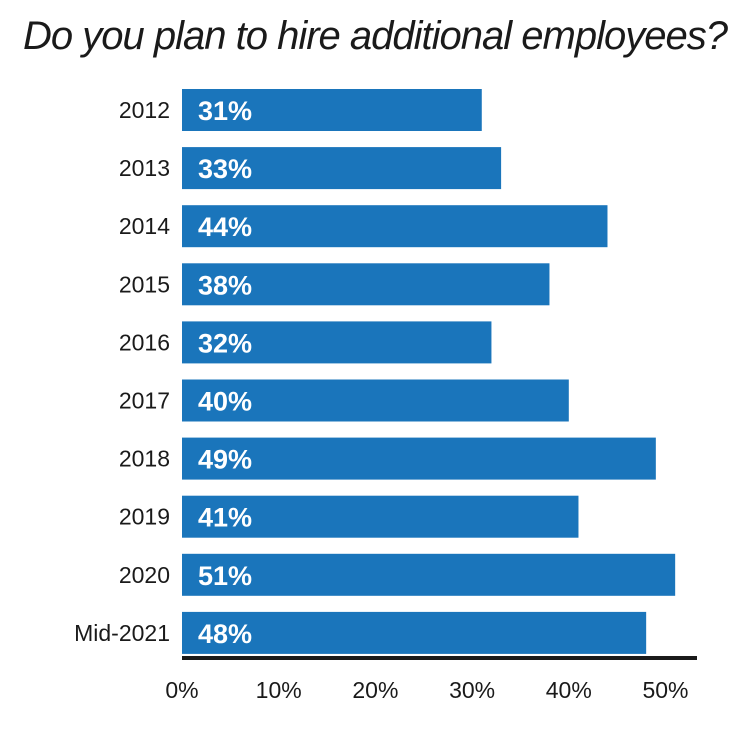 This screenshot has height=731, width=750. I want to click on data-label: 48%, so click(225, 634).